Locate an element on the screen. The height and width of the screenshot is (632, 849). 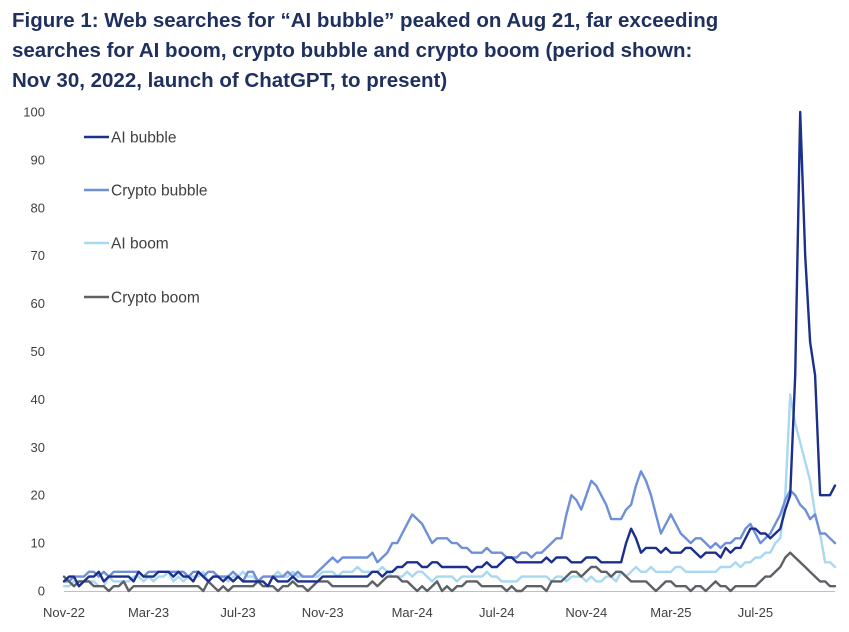
legend-label: Crypto boom is located at coordinates (155, 298).